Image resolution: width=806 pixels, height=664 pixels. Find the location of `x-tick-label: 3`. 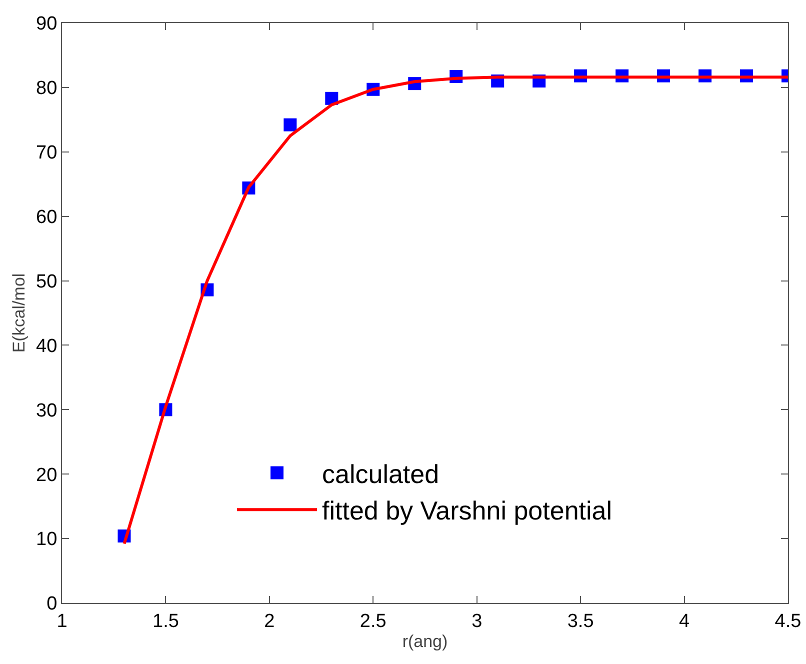

x-tick-label: 3 is located at coordinates (477, 621).